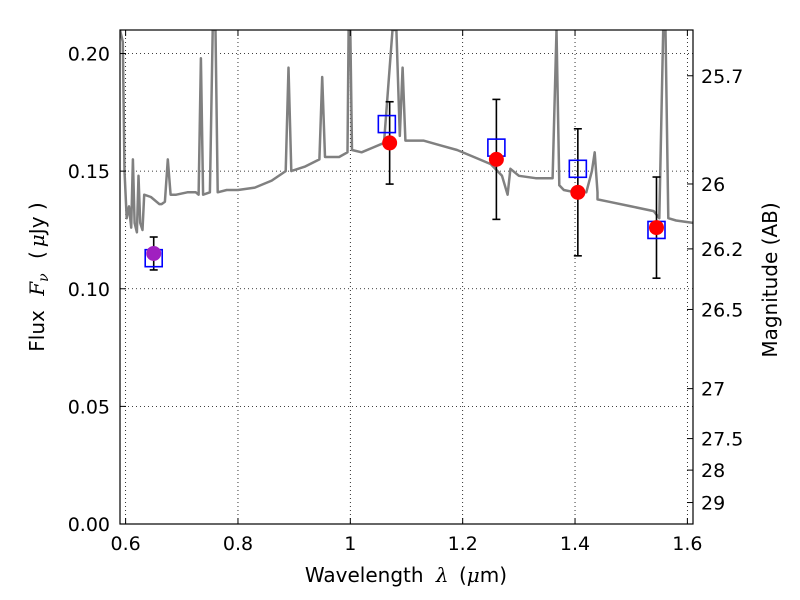 The width and height of the screenshot is (800, 600). I want to click on y-tick-label: 0.00, so click(89, 525).